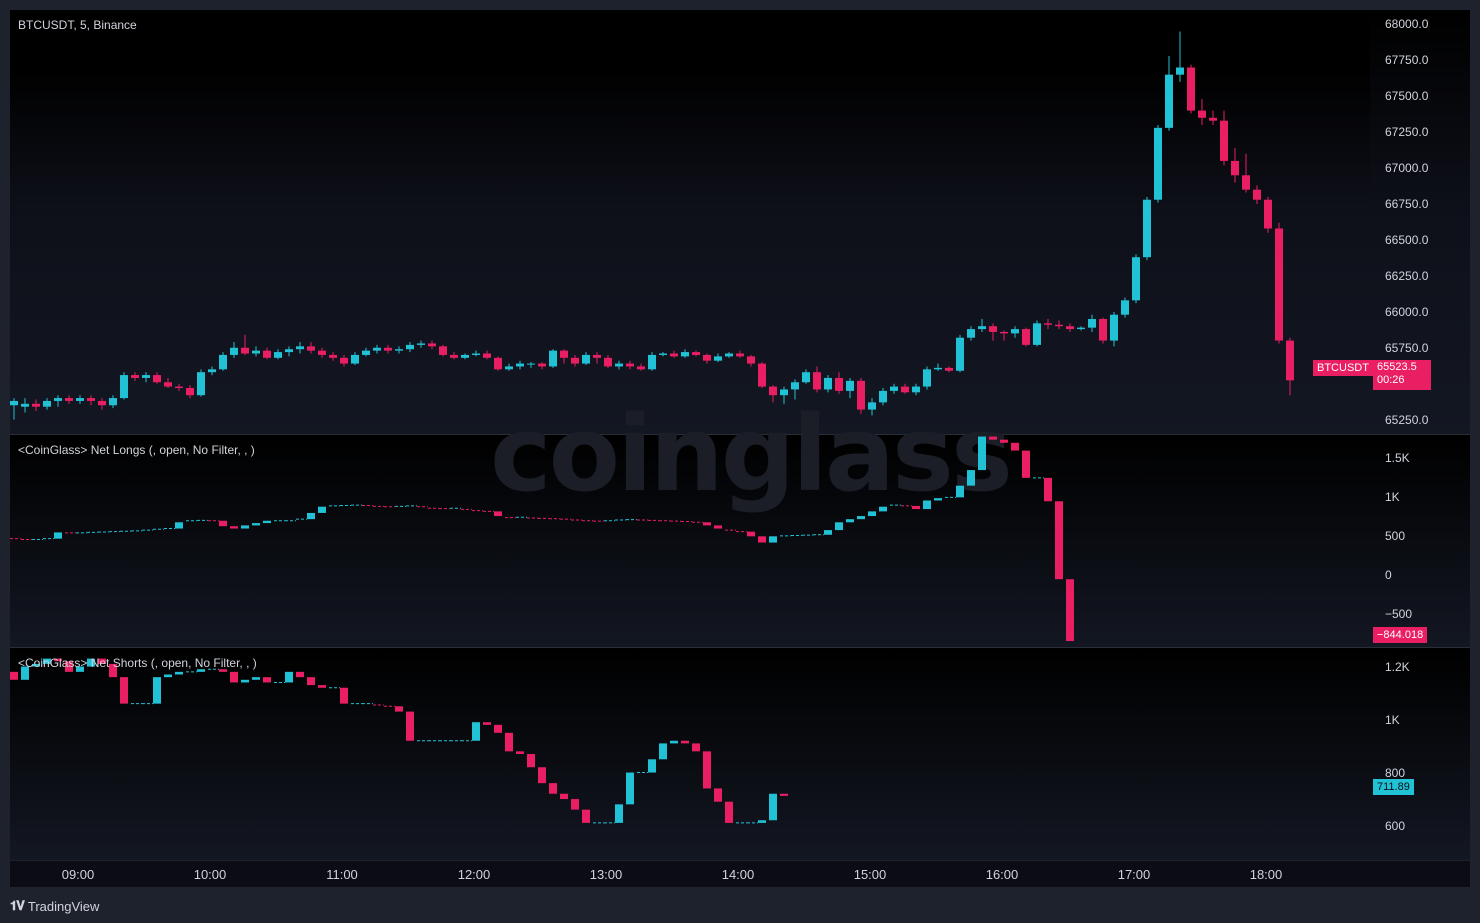 The width and height of the screenshot is (1480, 923). What do you see at coordinates (1392, 497) in the screenshot?
I see `net_longs_pane-axis-label: 1K` at bounding box center [1392, 497].